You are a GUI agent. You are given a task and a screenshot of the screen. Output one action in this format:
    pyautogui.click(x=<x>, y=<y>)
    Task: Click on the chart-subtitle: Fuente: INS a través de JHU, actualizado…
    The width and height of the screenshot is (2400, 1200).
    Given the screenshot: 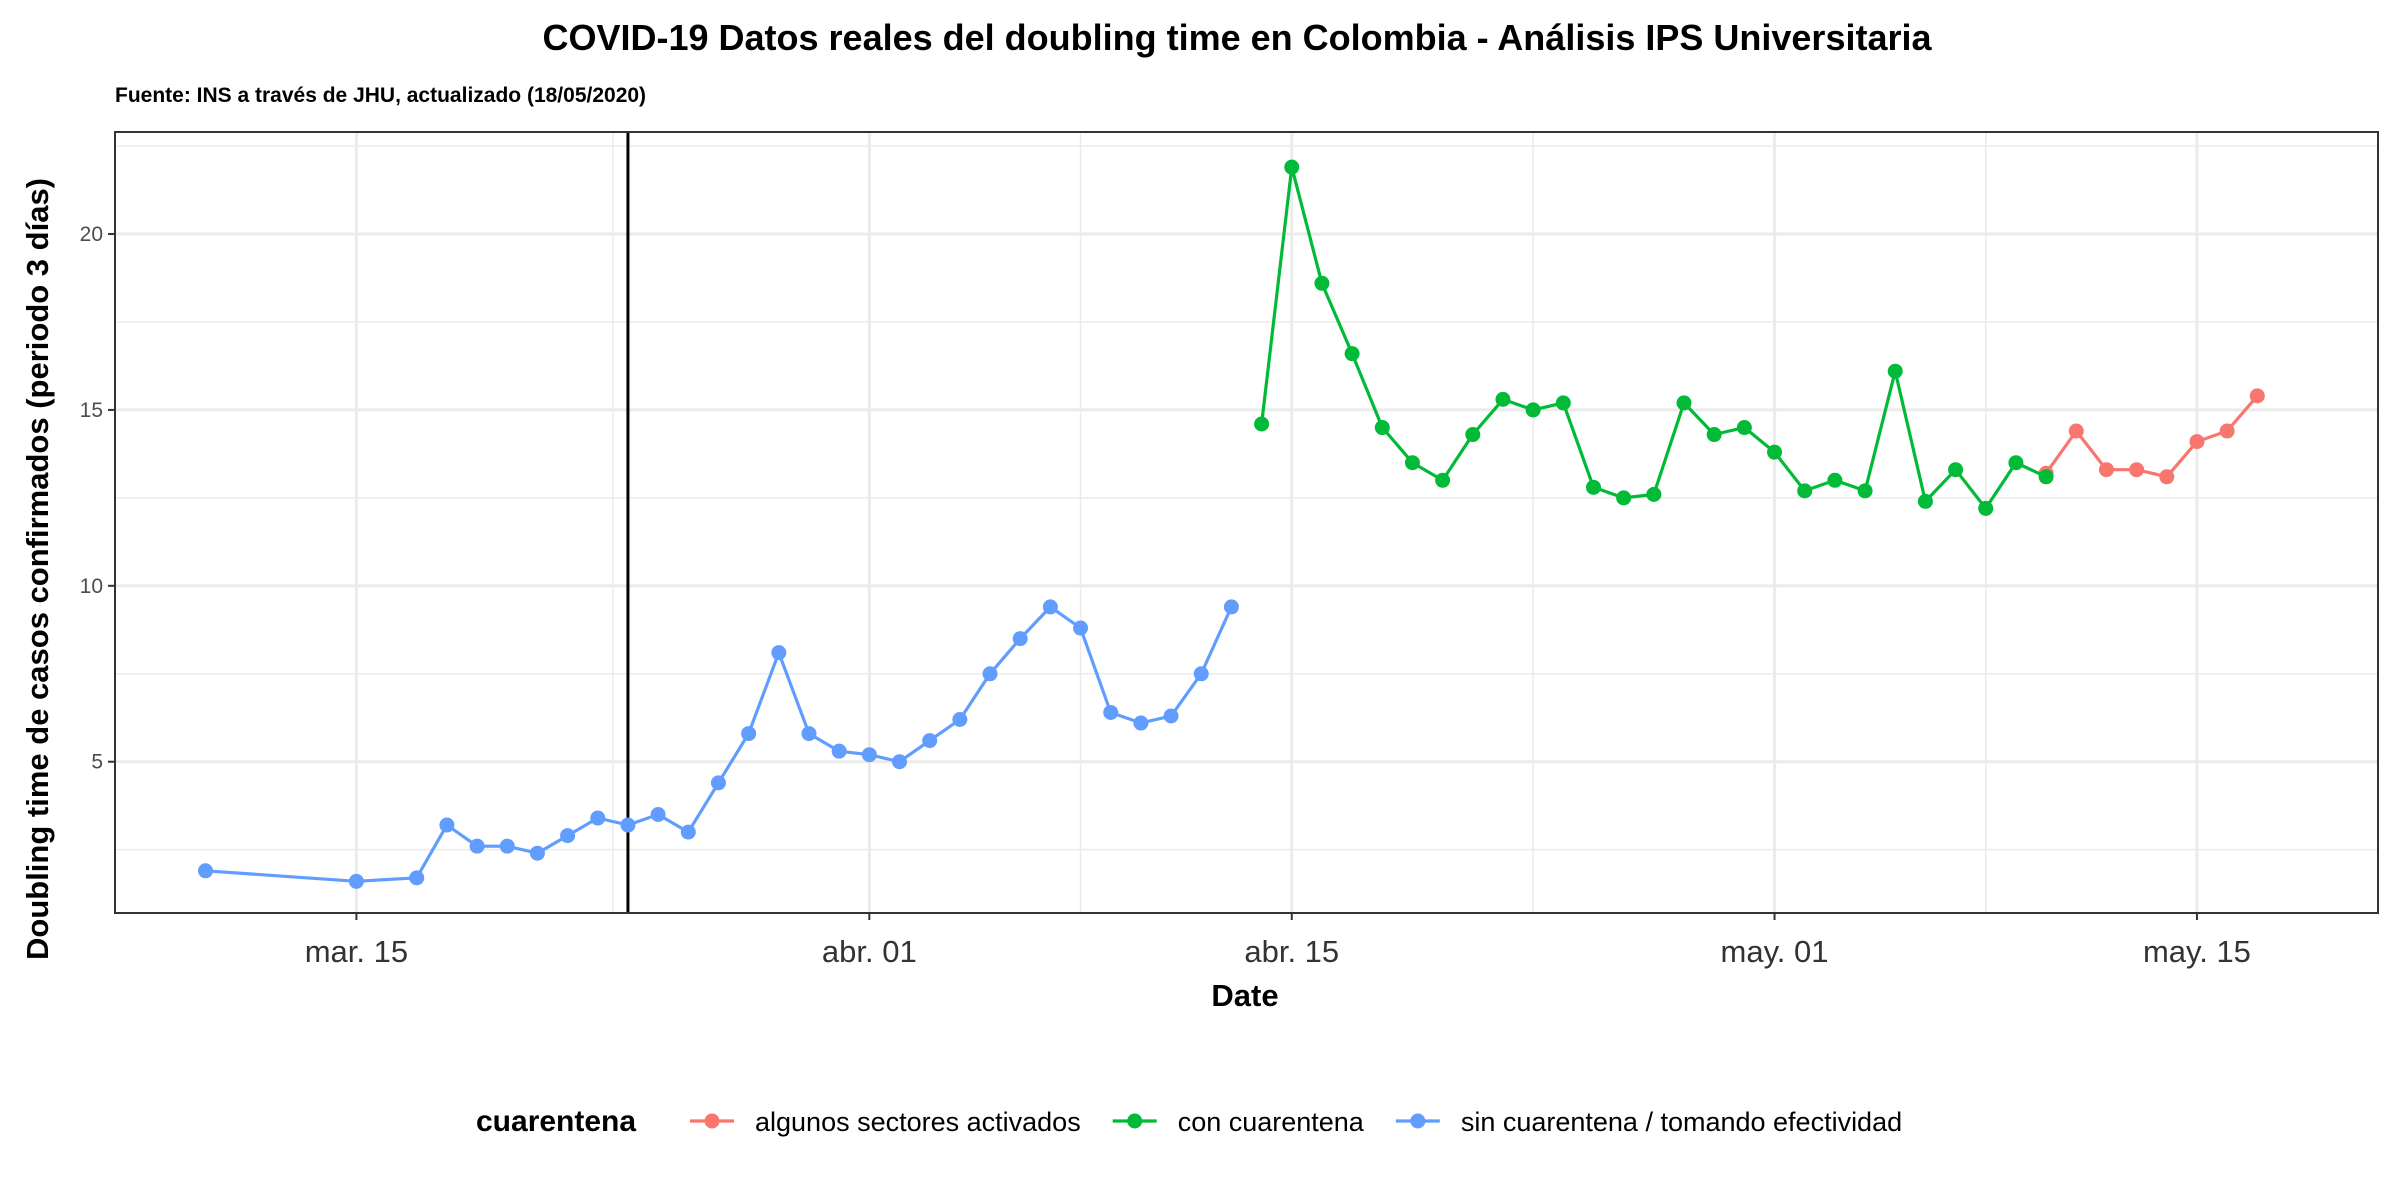 What is the action you would take?
    pyautogui.click(x=380, y=95)
    